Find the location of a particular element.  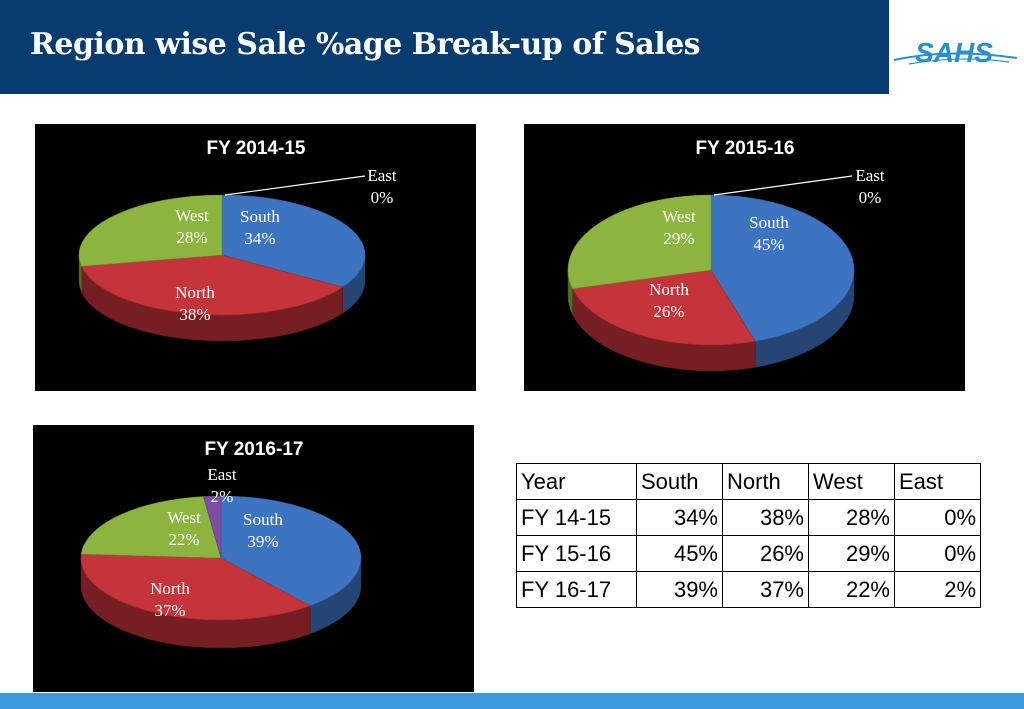

table-header-row: Year South North West East is located at coordinates (748, 481).